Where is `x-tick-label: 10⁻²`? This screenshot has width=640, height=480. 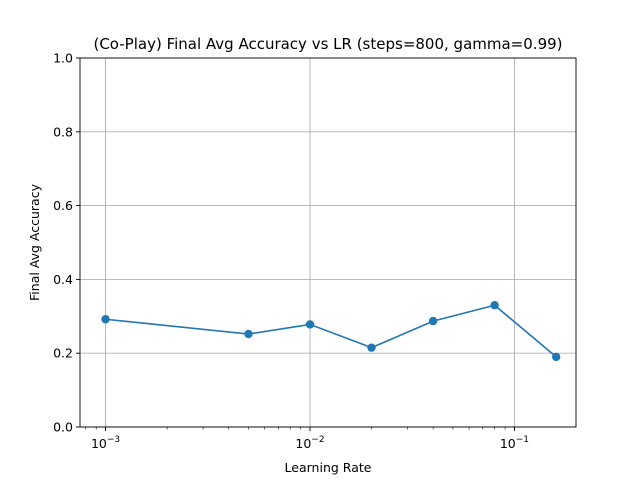 x-tick-label: 10⁻² is located at coordinates (309, 443).